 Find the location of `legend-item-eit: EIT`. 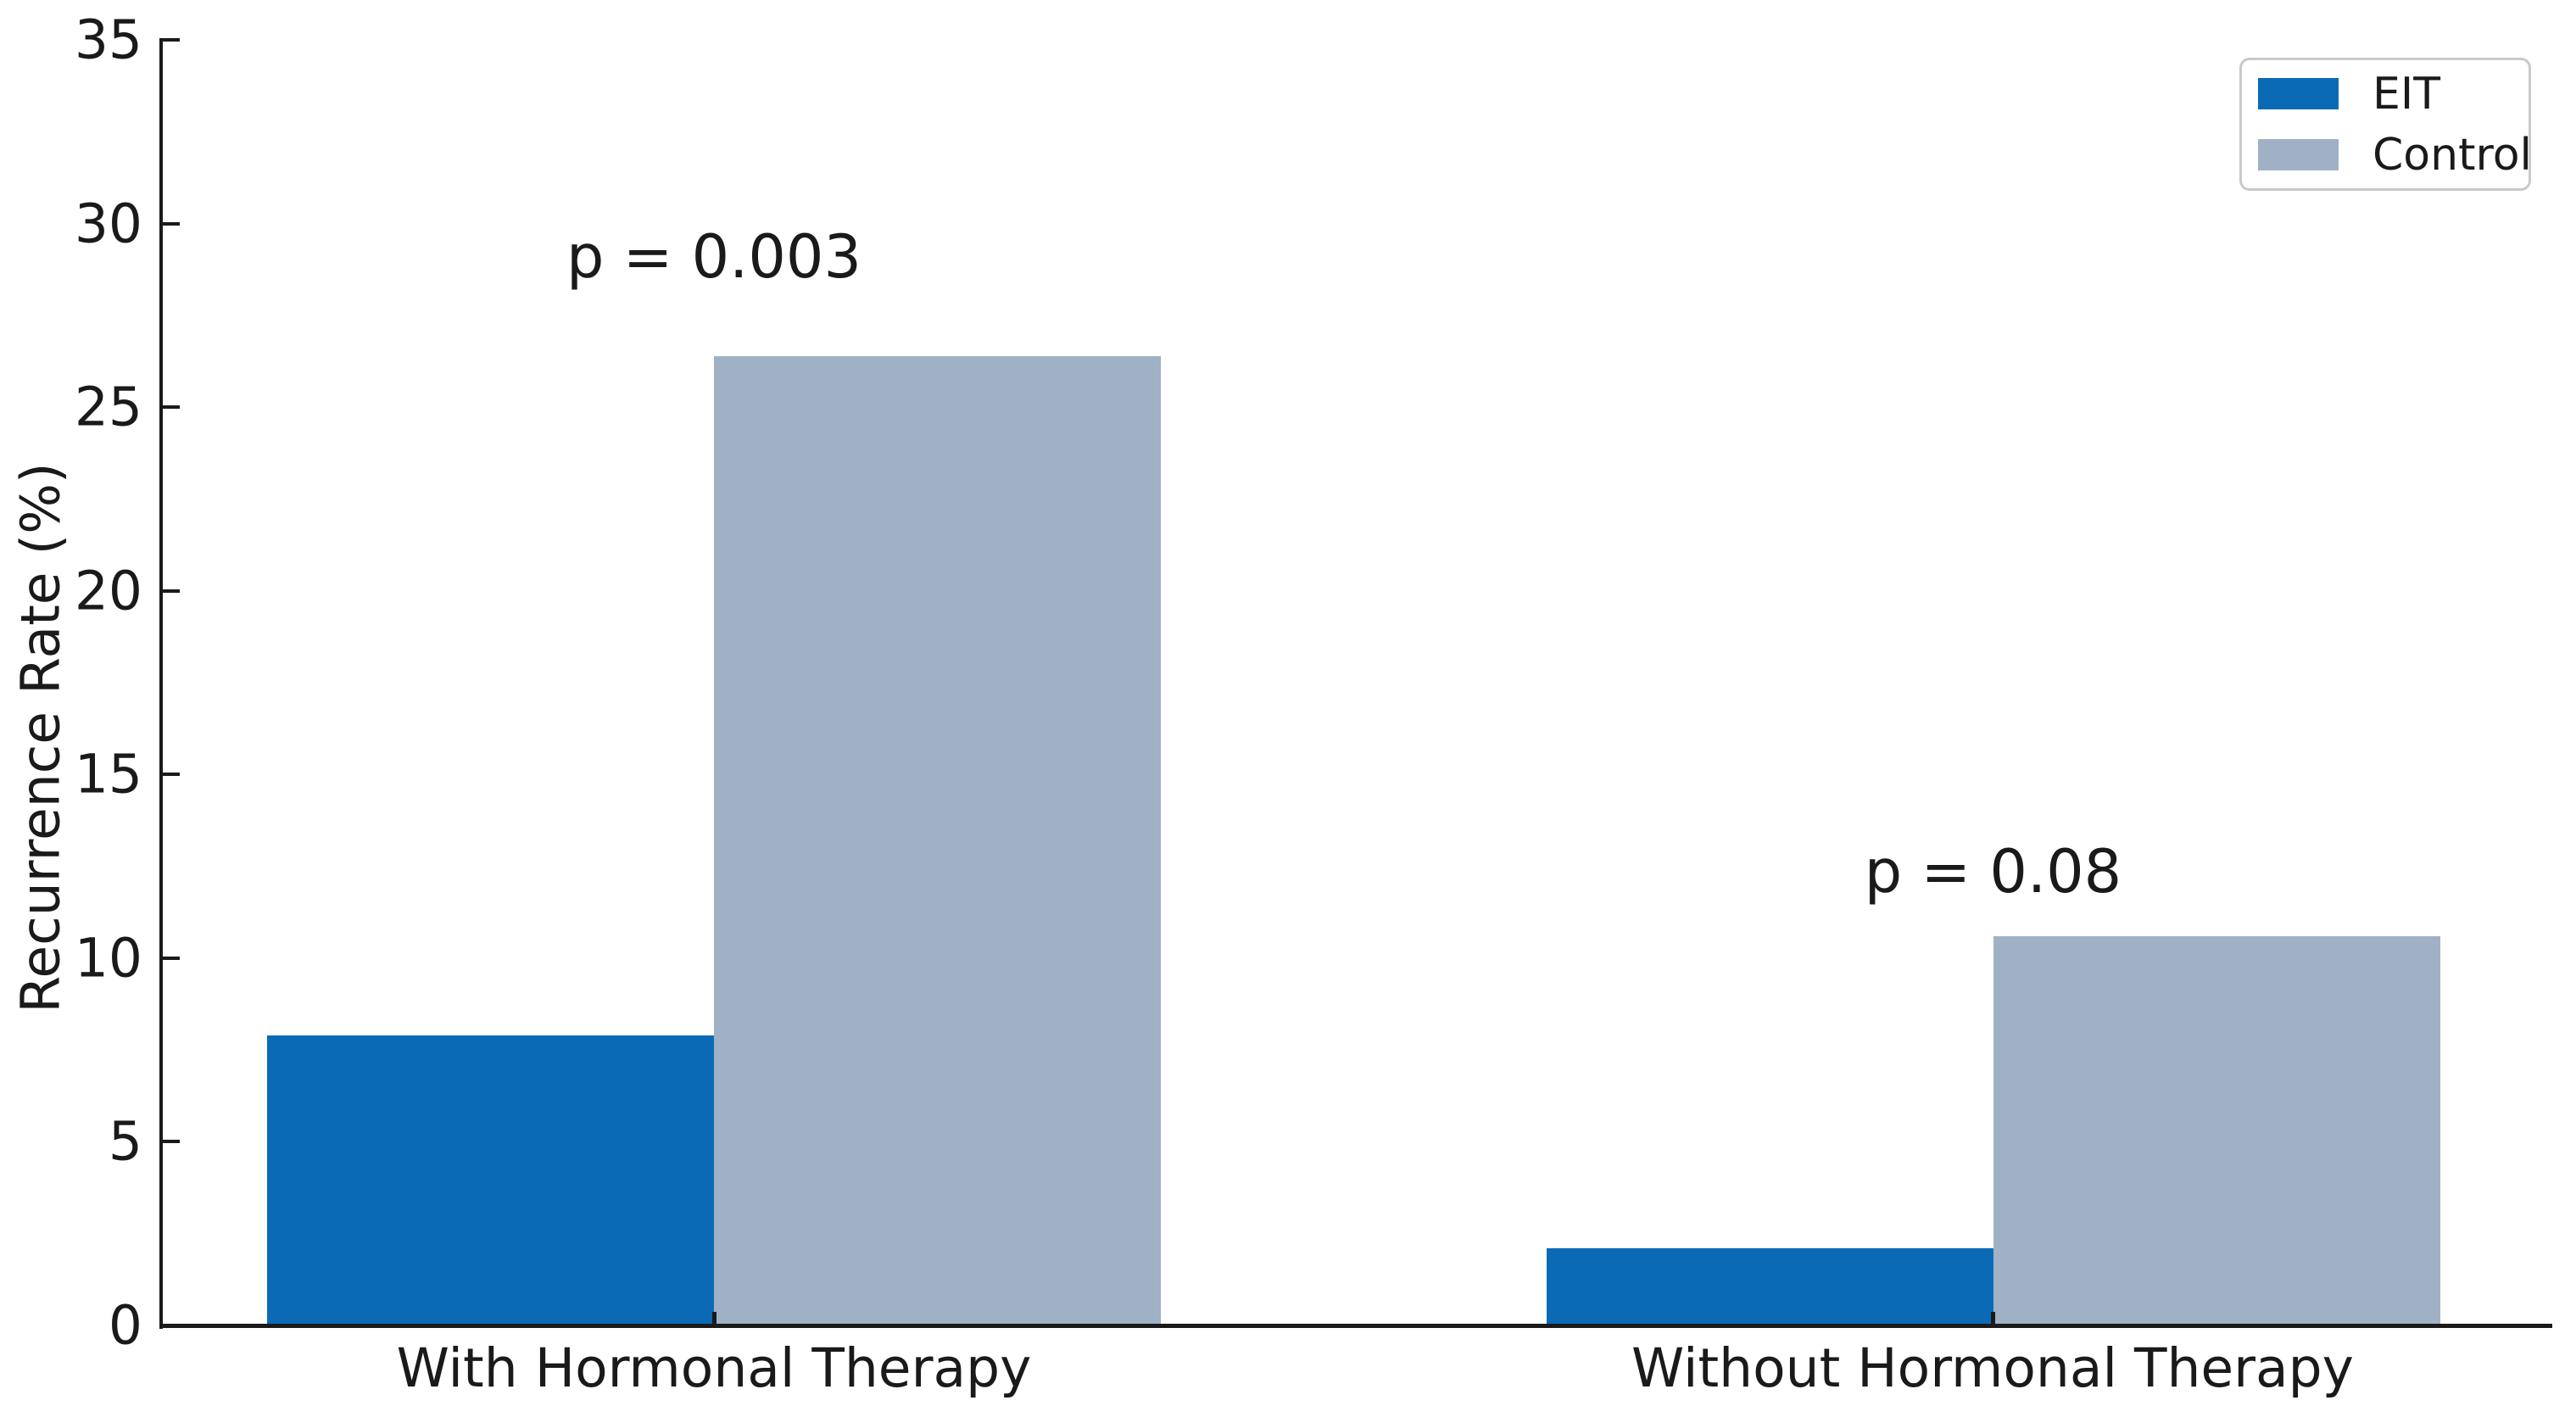

legend-item-eit: EIT is located at coordinates (2393, 94).